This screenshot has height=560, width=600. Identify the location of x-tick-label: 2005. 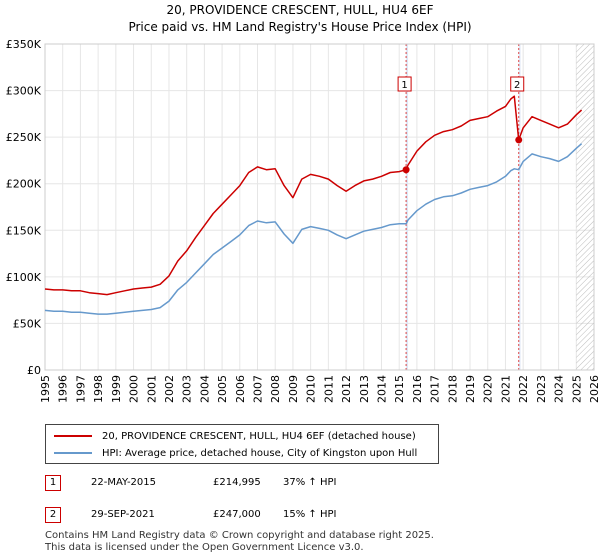
(222, 389).